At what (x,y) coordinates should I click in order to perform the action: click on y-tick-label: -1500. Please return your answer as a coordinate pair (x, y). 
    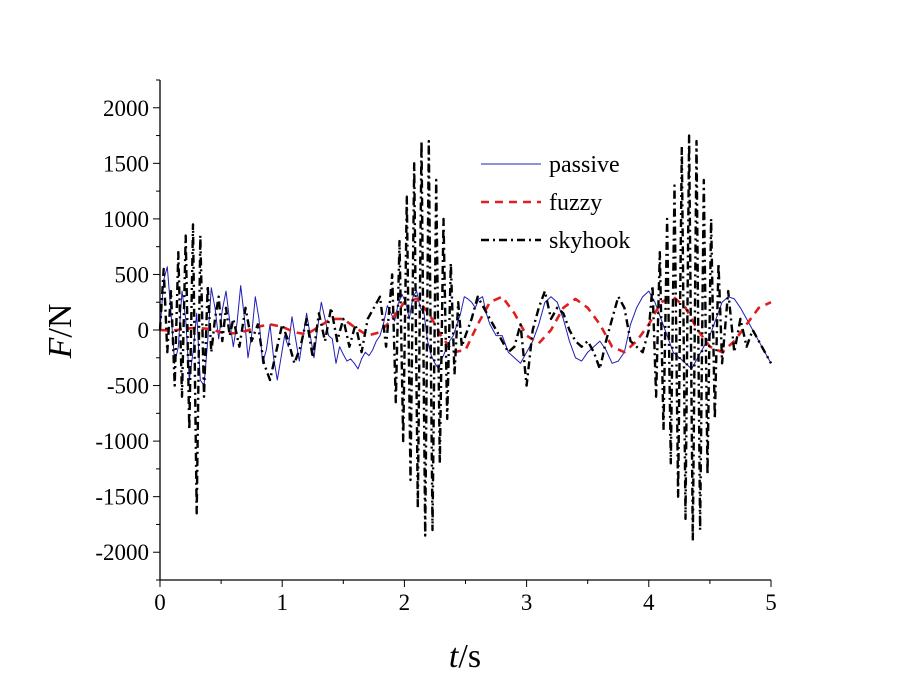
    Looking at the image, I should click on (122, 497).